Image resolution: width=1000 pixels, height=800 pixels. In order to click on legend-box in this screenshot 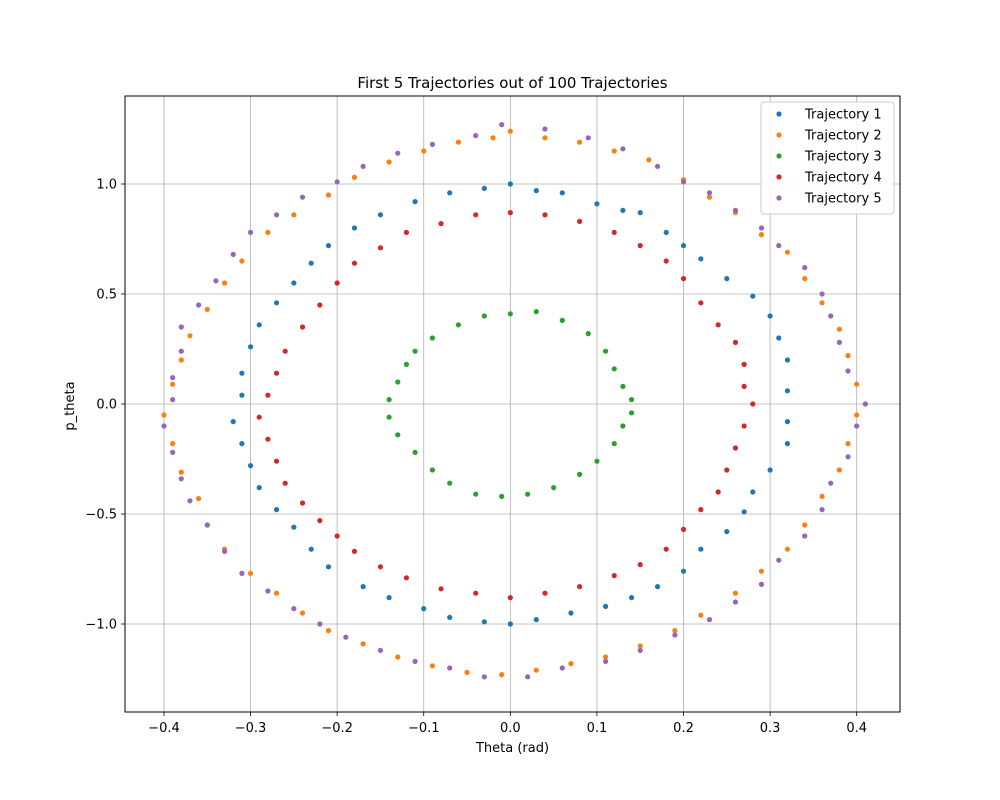, I will do `click(827, 158)`.